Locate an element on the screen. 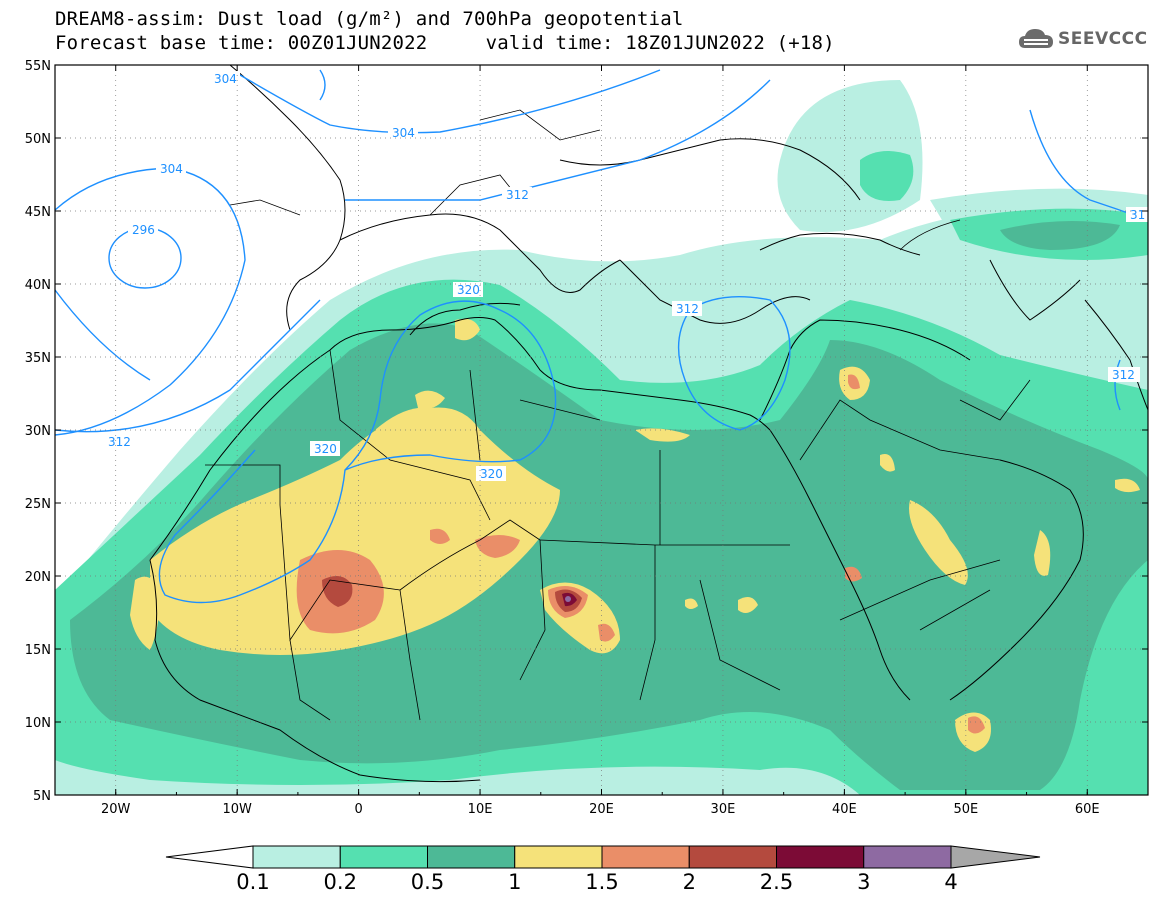  lat-label: 25N is located at coordinates (38, 504).